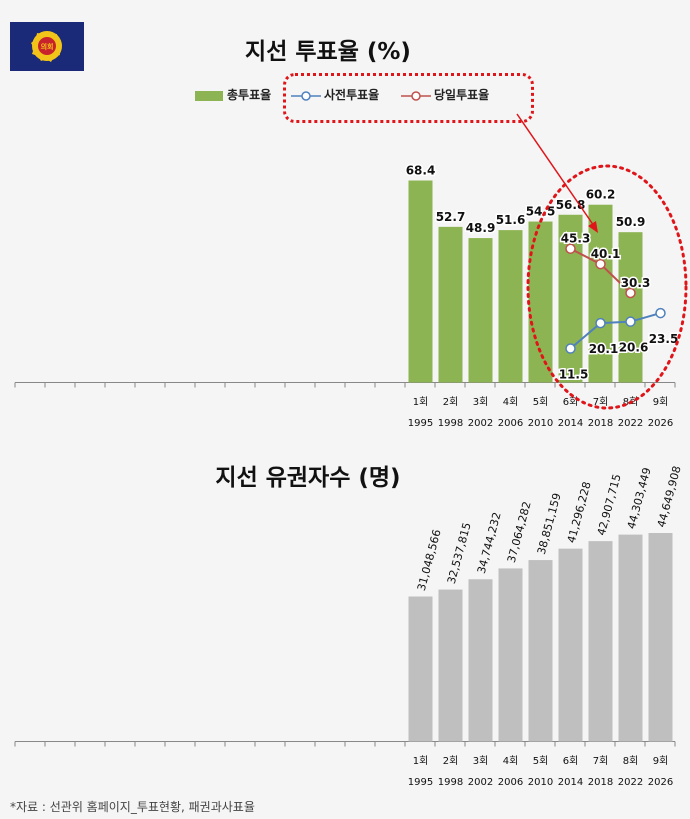 This screenshot has width=690, height=819. What do you see at coordinates (459, 553) in the screenshot?
I see `chart2-bar-label: 32,537,815` at bounding box center [459, 553].